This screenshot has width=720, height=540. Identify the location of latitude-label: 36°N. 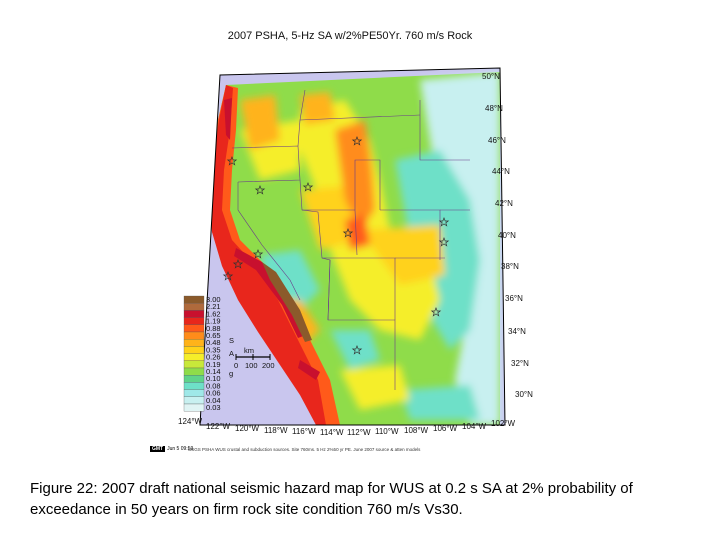
(514, 298).